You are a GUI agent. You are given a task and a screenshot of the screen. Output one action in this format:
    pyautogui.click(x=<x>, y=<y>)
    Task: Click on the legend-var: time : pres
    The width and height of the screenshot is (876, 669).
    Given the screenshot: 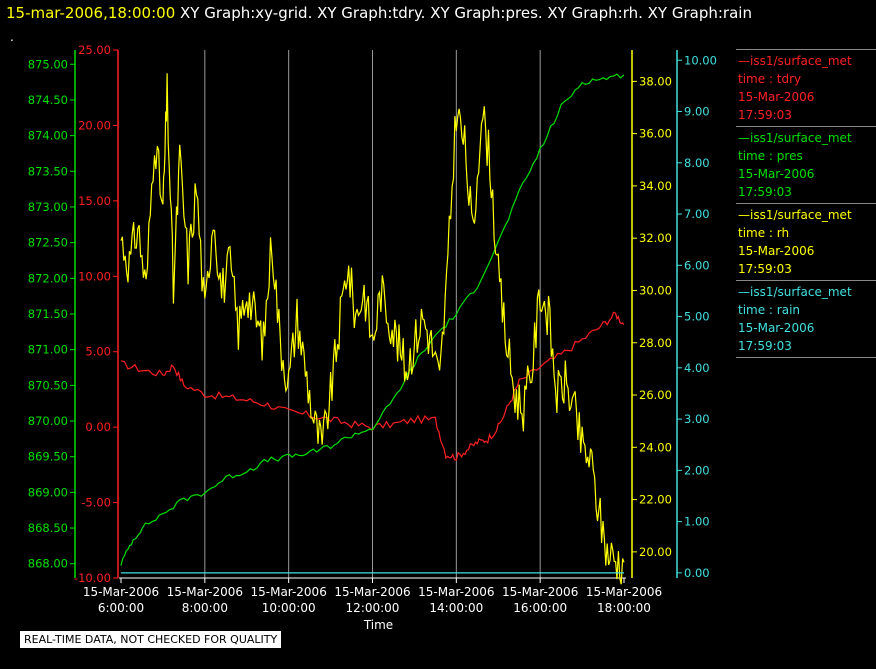 What is the action you would take?
    pyautogui.click(x=770, y=156)
    